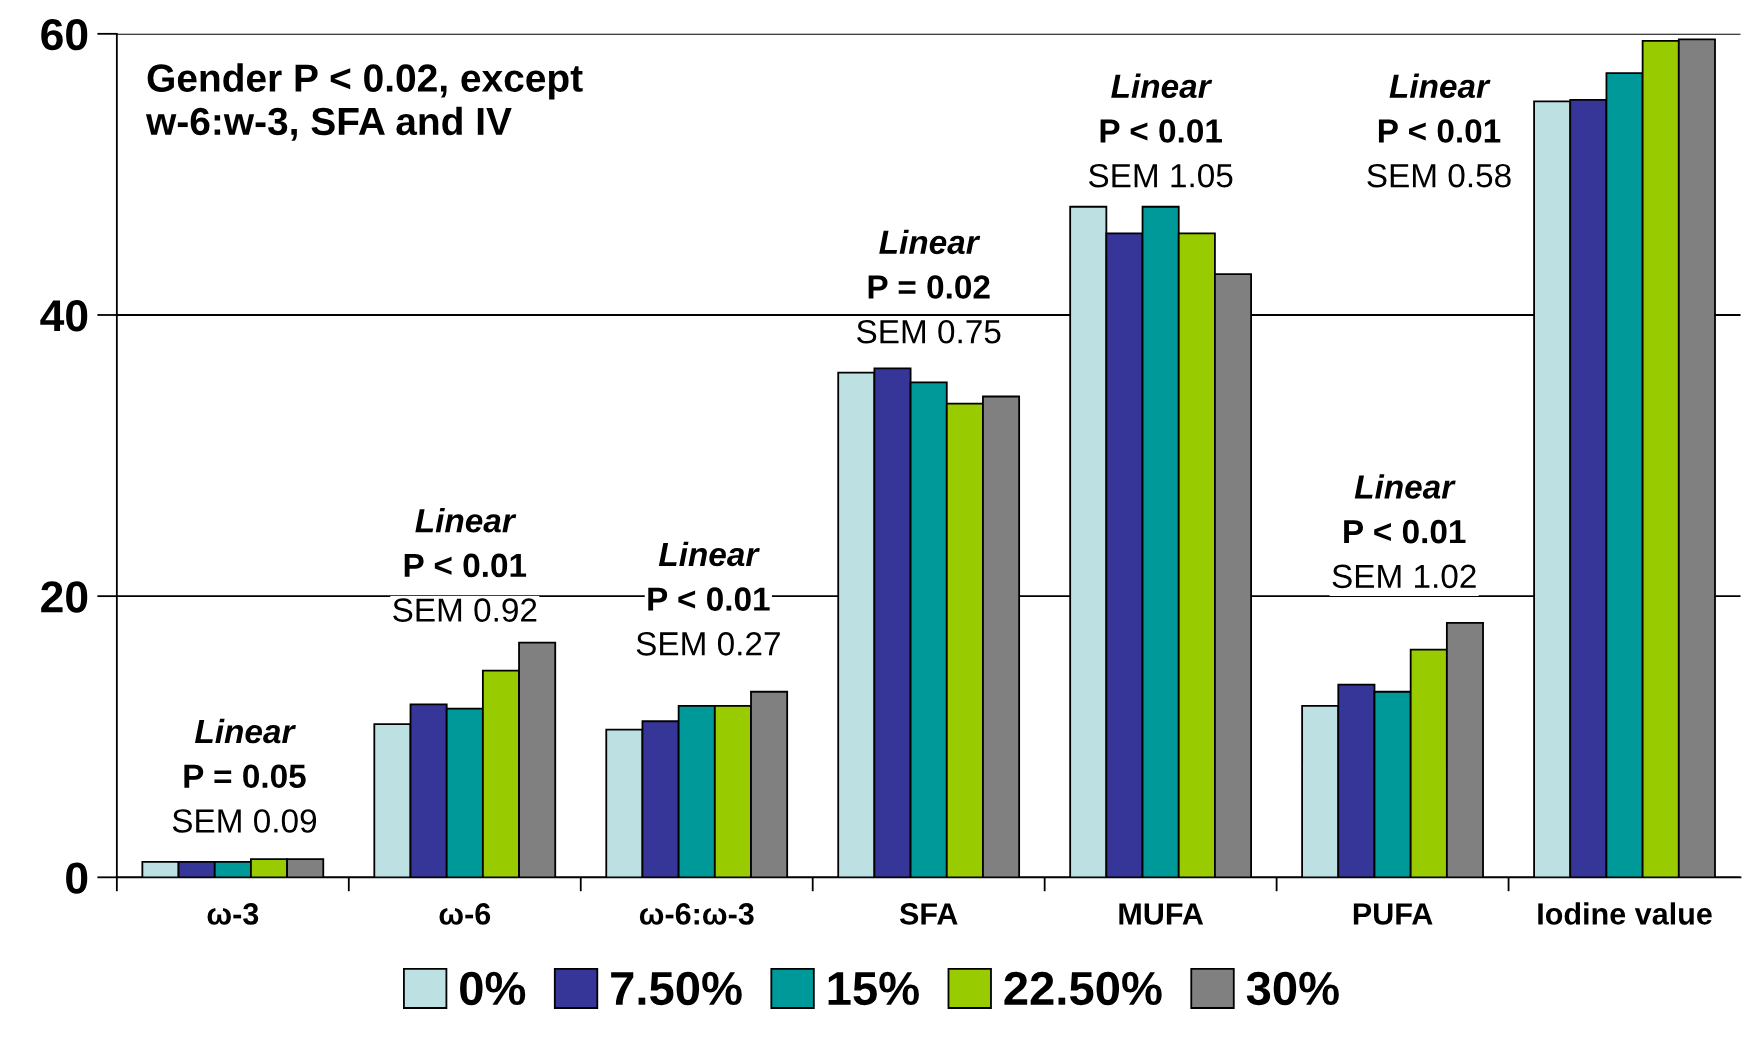 This screenshot has height=1057, width=1744. What do you see at coordinates (929, 286) in the screenshot?
I see `annotation: Linear P = 0.02 SEM 0.75` at bounding box center [929, 286].